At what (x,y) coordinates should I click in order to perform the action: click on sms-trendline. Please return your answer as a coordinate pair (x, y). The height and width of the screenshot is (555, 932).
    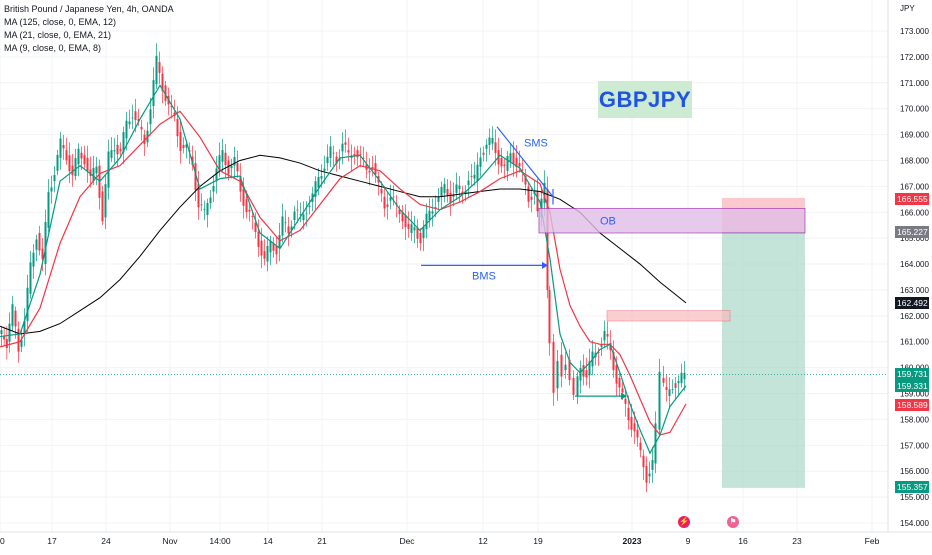
    Looking at the image, I should click on (525, 162).